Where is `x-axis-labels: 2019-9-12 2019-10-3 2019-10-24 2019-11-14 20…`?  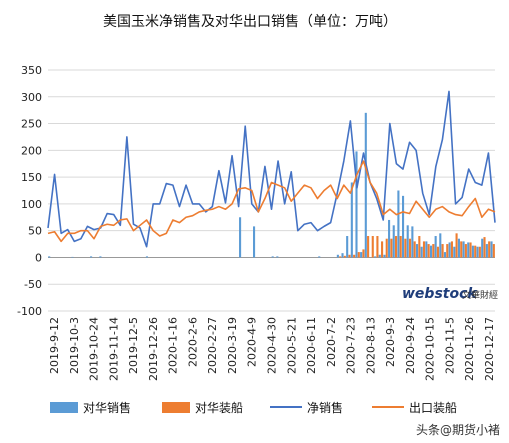 x-axis-labels: 2019-9-12 2019-10-3 2019-10-24 2019-11-14 20… is located at coordinates (272, 349).